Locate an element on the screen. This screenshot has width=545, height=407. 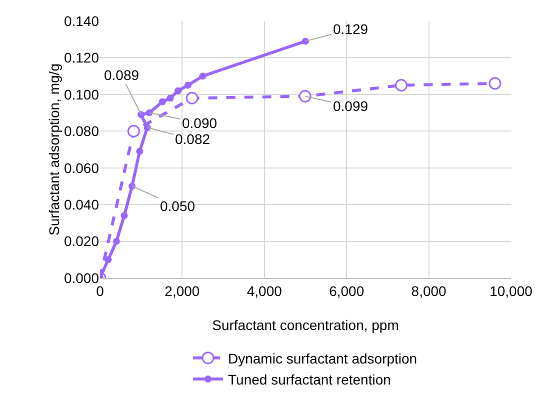
annotation: 0.082 is located at coordinates (192, 139).